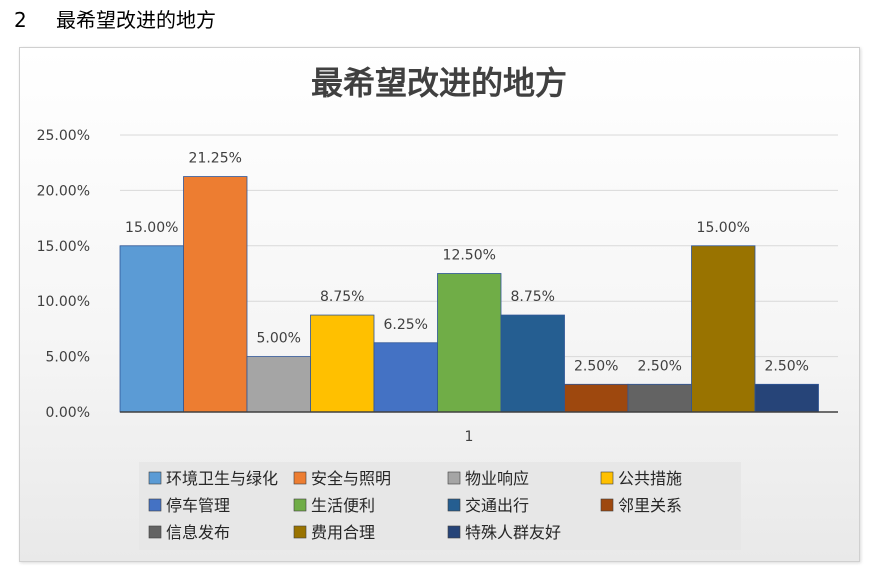 This screenshot has width=870, height=572. I want to click on data-label: 5.00%, so click(279, 339).